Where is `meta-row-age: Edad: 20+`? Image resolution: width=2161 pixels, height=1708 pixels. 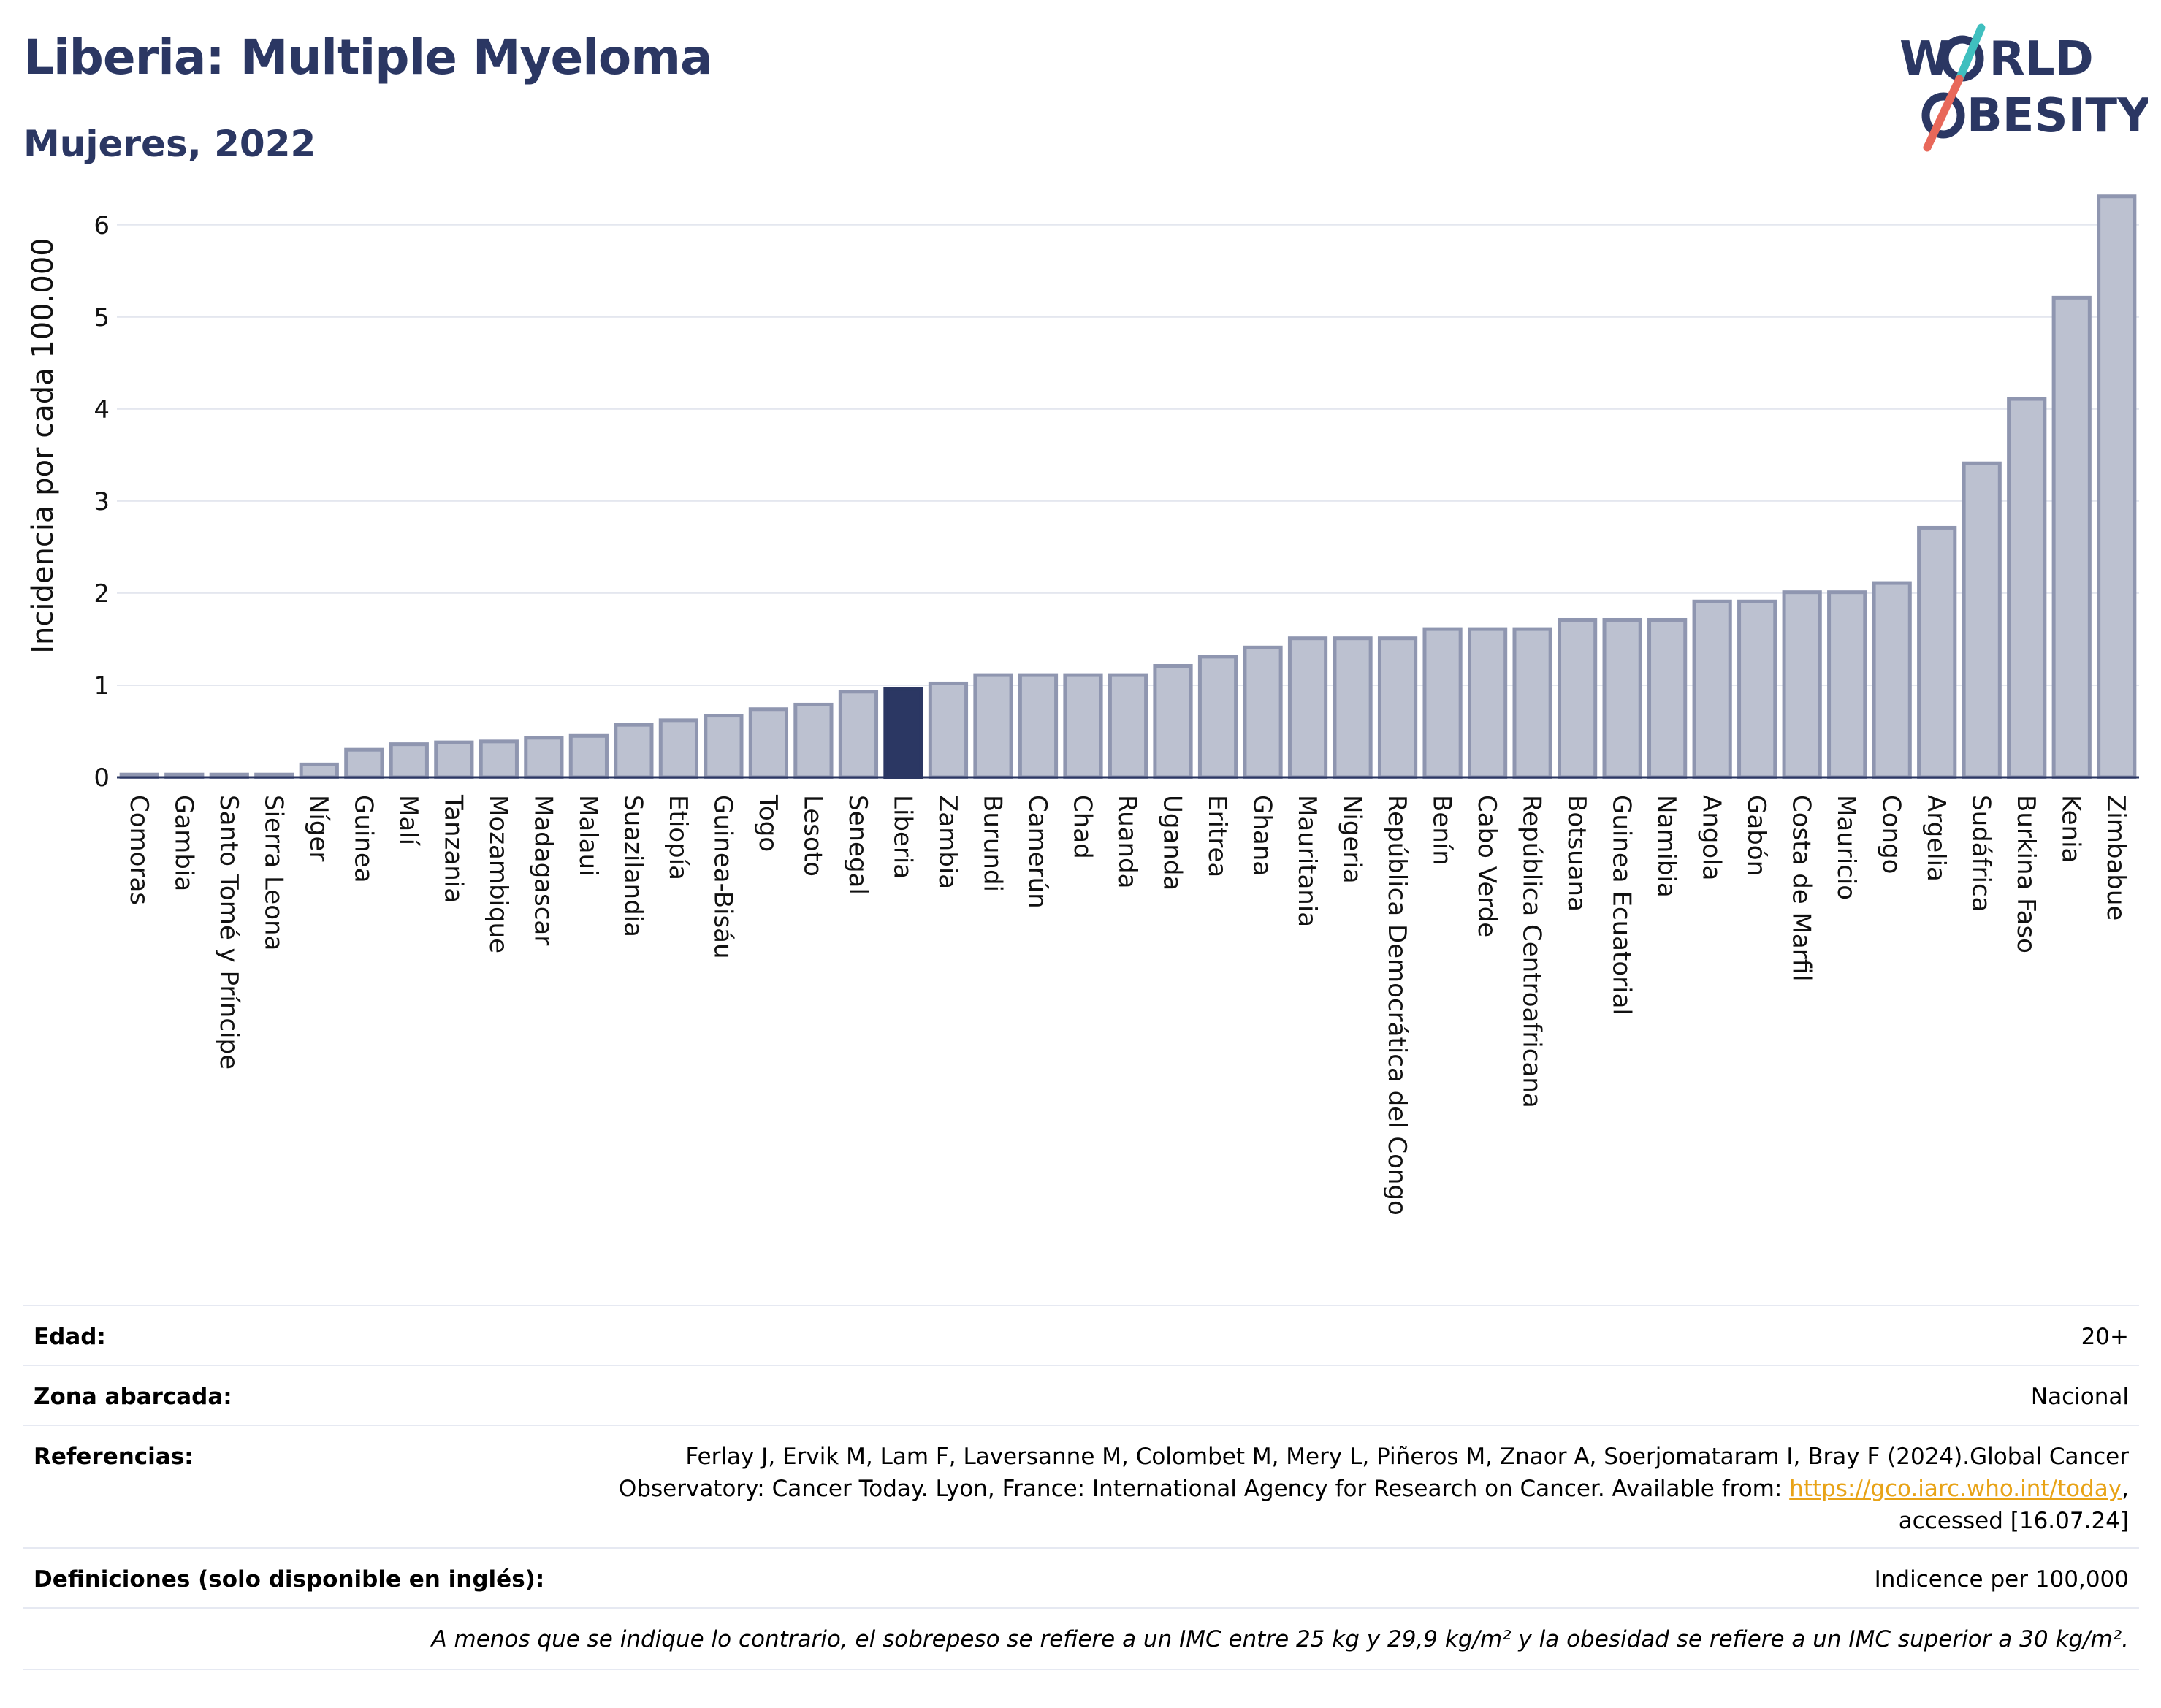 meta-row-age: Edad: 20+ is located at coordinates (1081, 1335).